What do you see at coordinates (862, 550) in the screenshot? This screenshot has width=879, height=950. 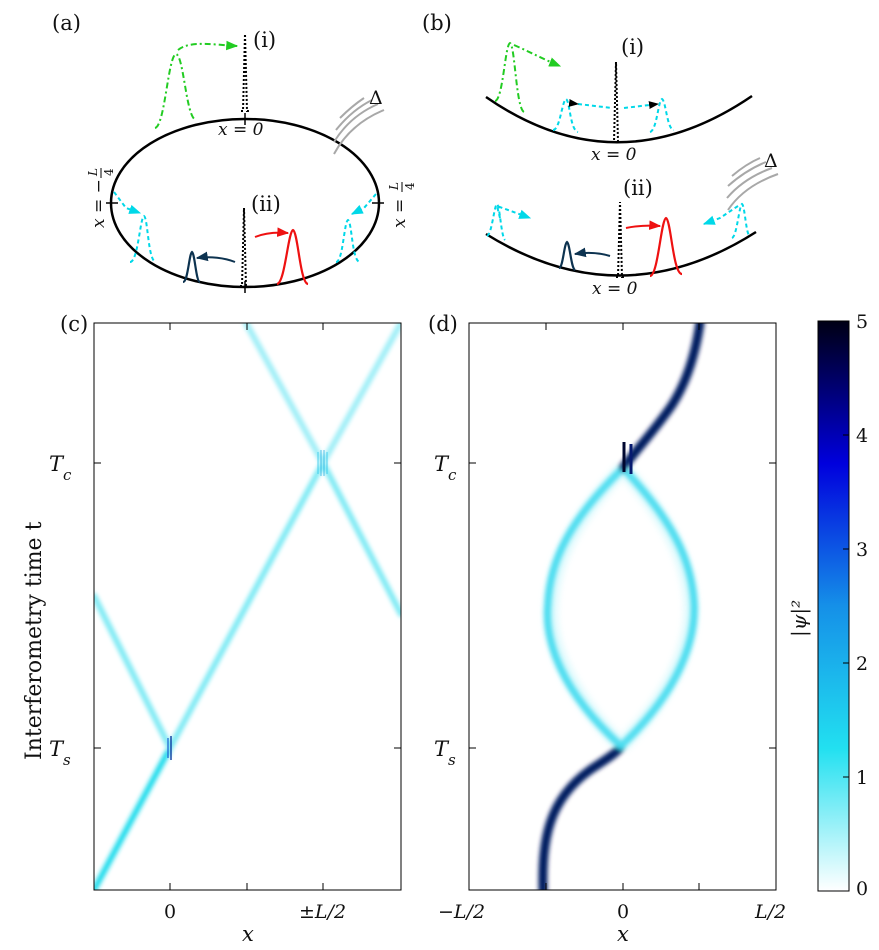 I see `colorbar-tick-label: 3` at bounding box center [862, 550].